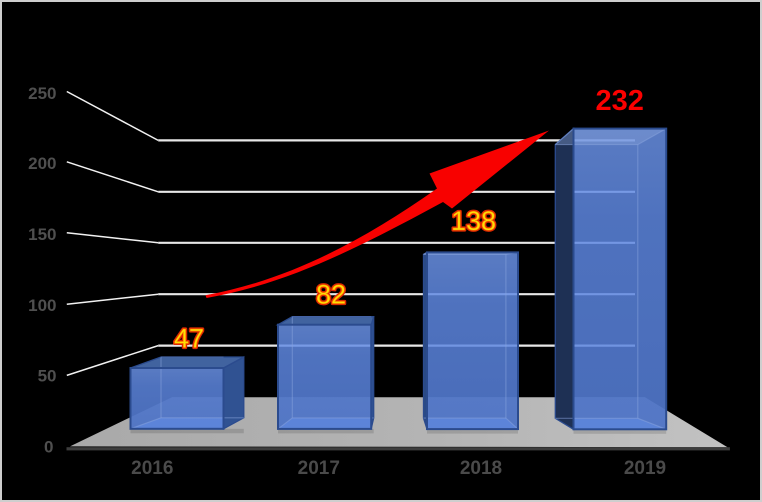  What do you see at coordinates (645, 468) in the screenshot?
I see `svg-text: 2019` at bounding box center [645, 468].